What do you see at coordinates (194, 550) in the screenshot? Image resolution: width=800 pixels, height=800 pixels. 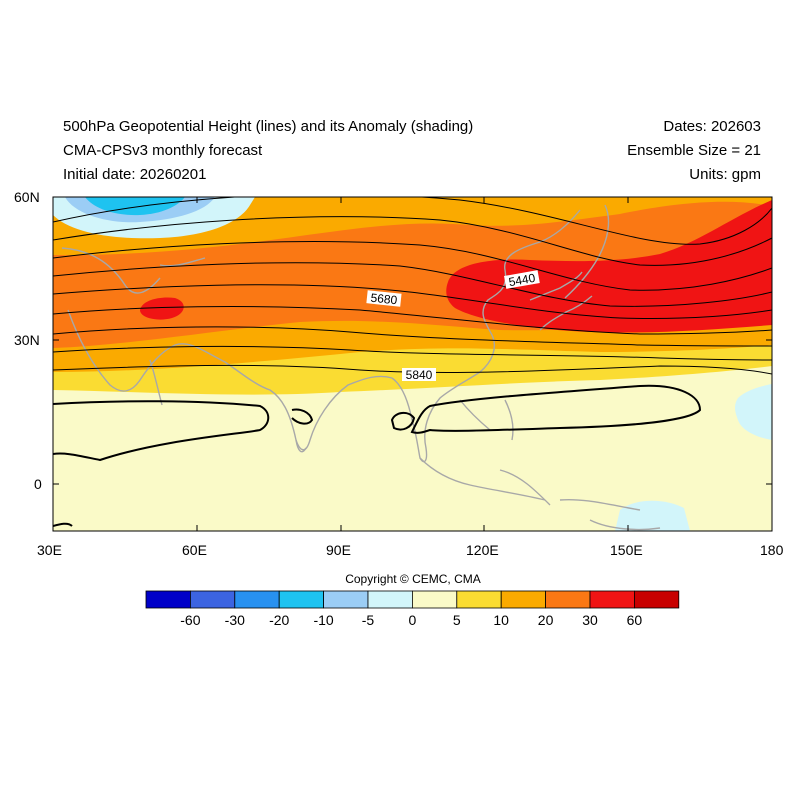 I see `lon-label-60e: 60E` at bounding box center [194, 550].